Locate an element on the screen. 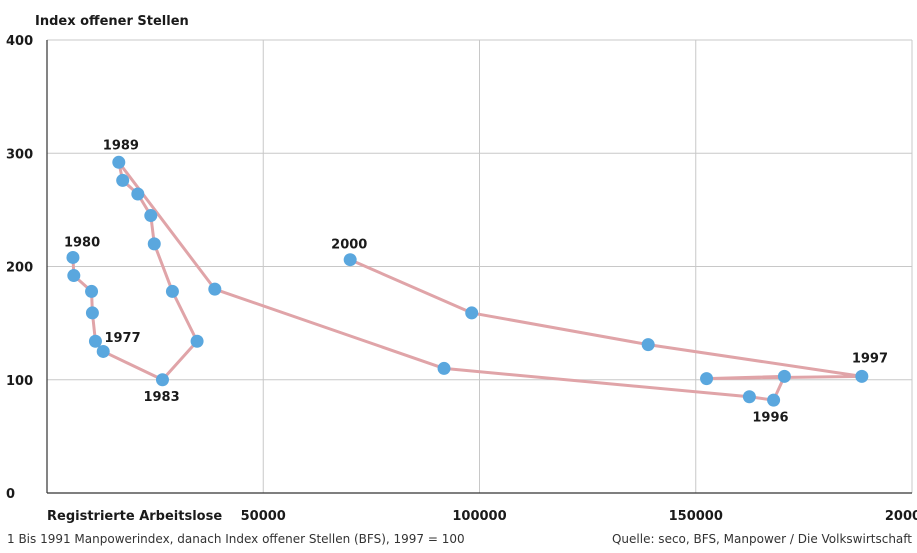 The image size is (917, 553). point-label: 1977 is located at coordinates (122, 338).